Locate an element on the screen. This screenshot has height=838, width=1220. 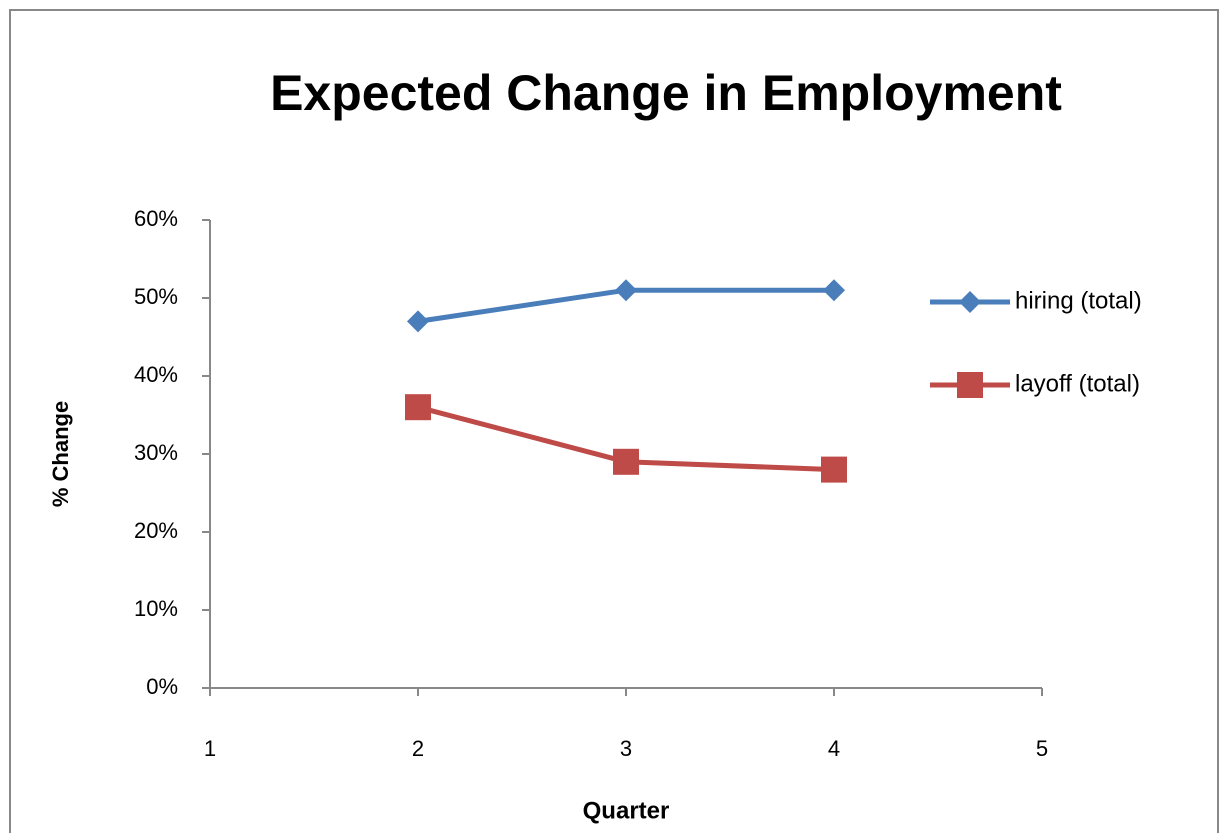
x-tick-label: 5 is located at coordinates (1042, 748).